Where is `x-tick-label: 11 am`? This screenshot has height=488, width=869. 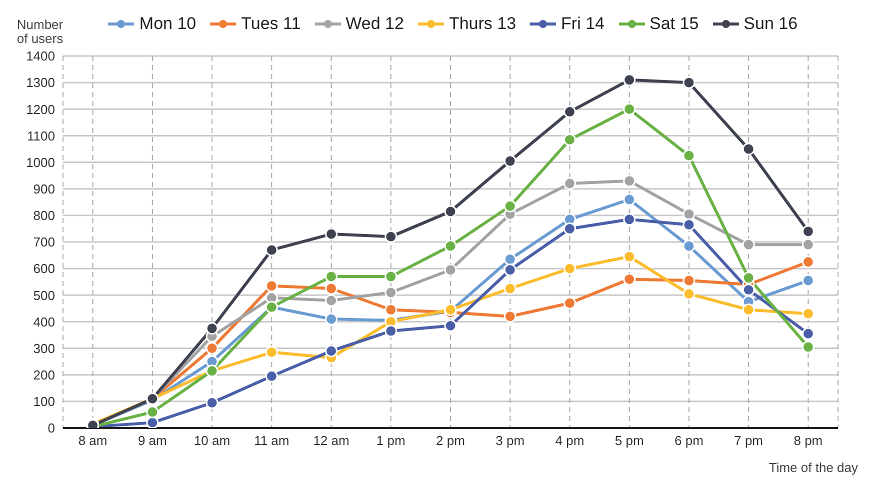 x-tick-label: 11 am is located at coordinates (272, 440).